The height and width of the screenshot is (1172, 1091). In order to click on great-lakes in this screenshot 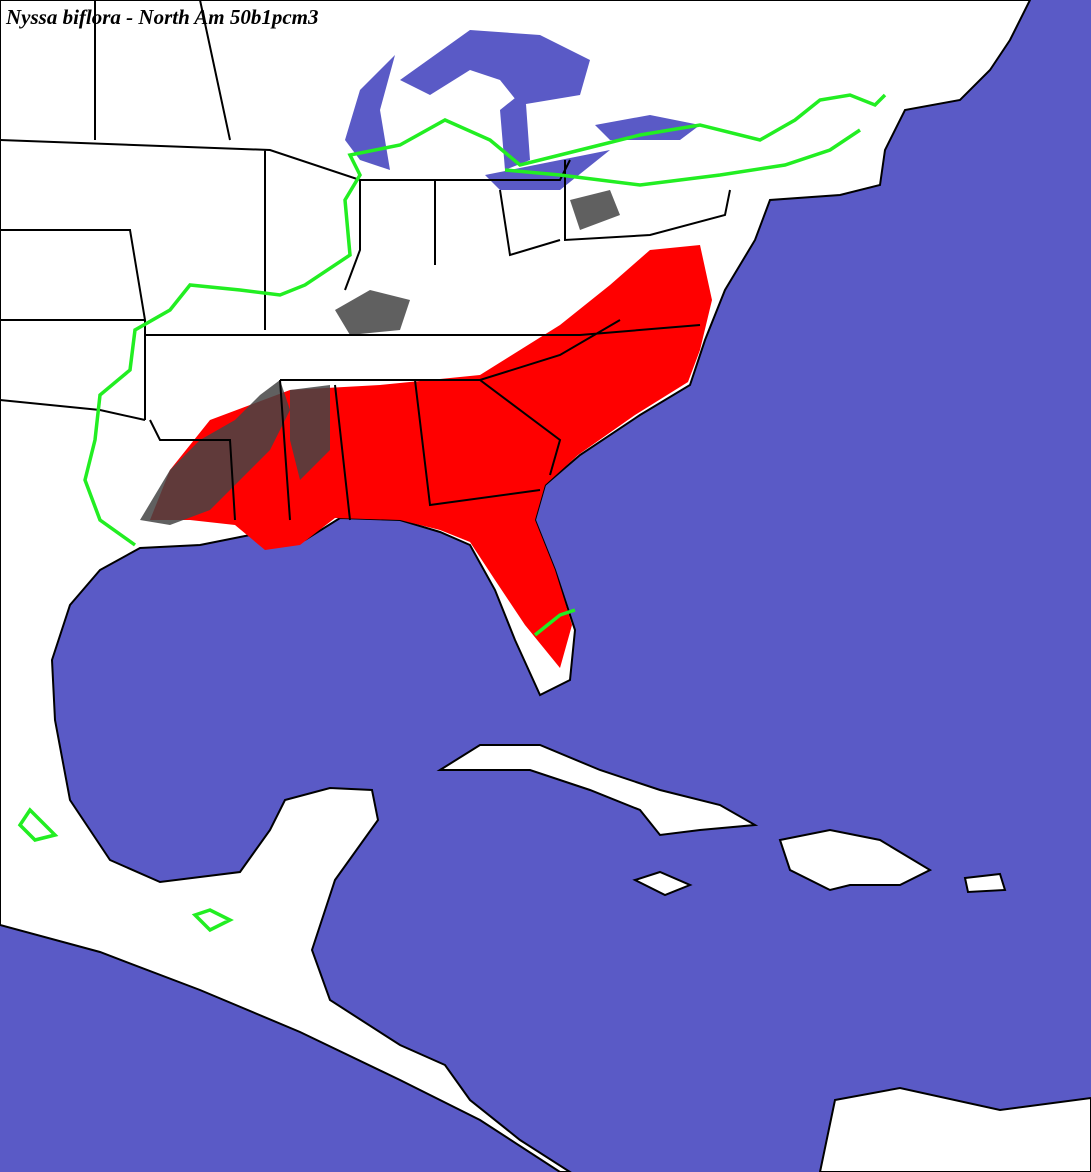, I will do `click(522, 110)`.